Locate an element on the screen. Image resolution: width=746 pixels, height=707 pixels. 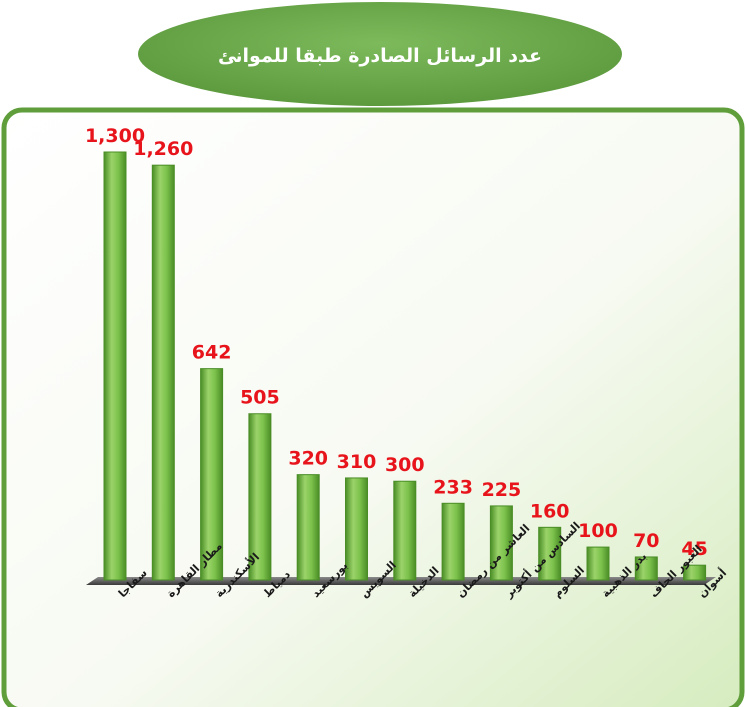
value-label: 310 is located at coordinates (357, 462).